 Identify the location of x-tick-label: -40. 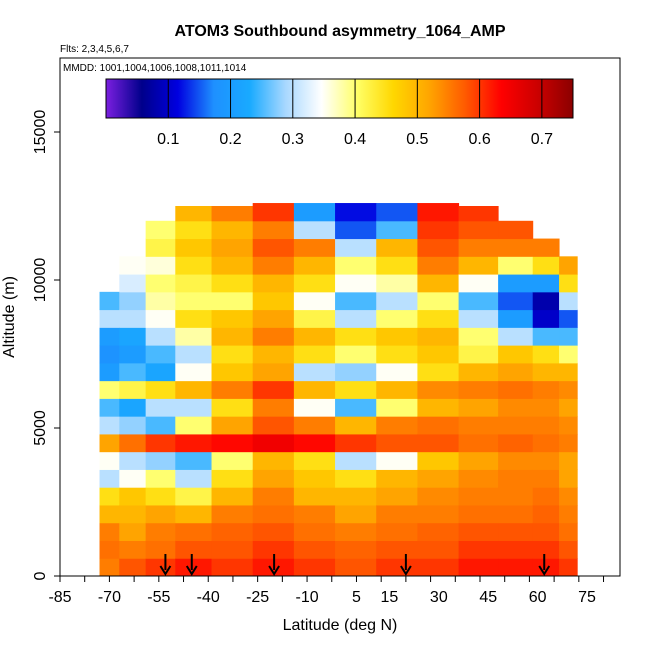
(208, 597).